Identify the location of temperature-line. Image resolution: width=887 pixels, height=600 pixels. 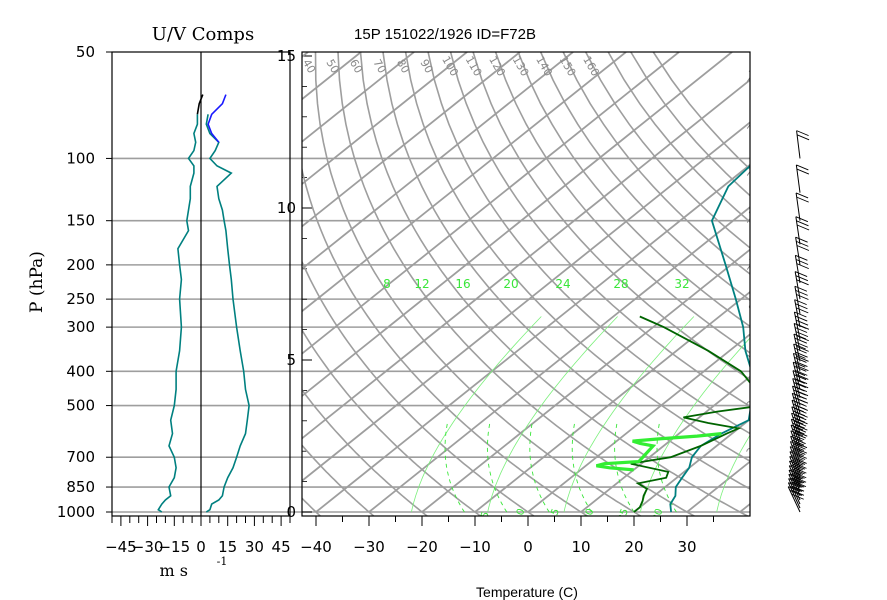
(709, 338).